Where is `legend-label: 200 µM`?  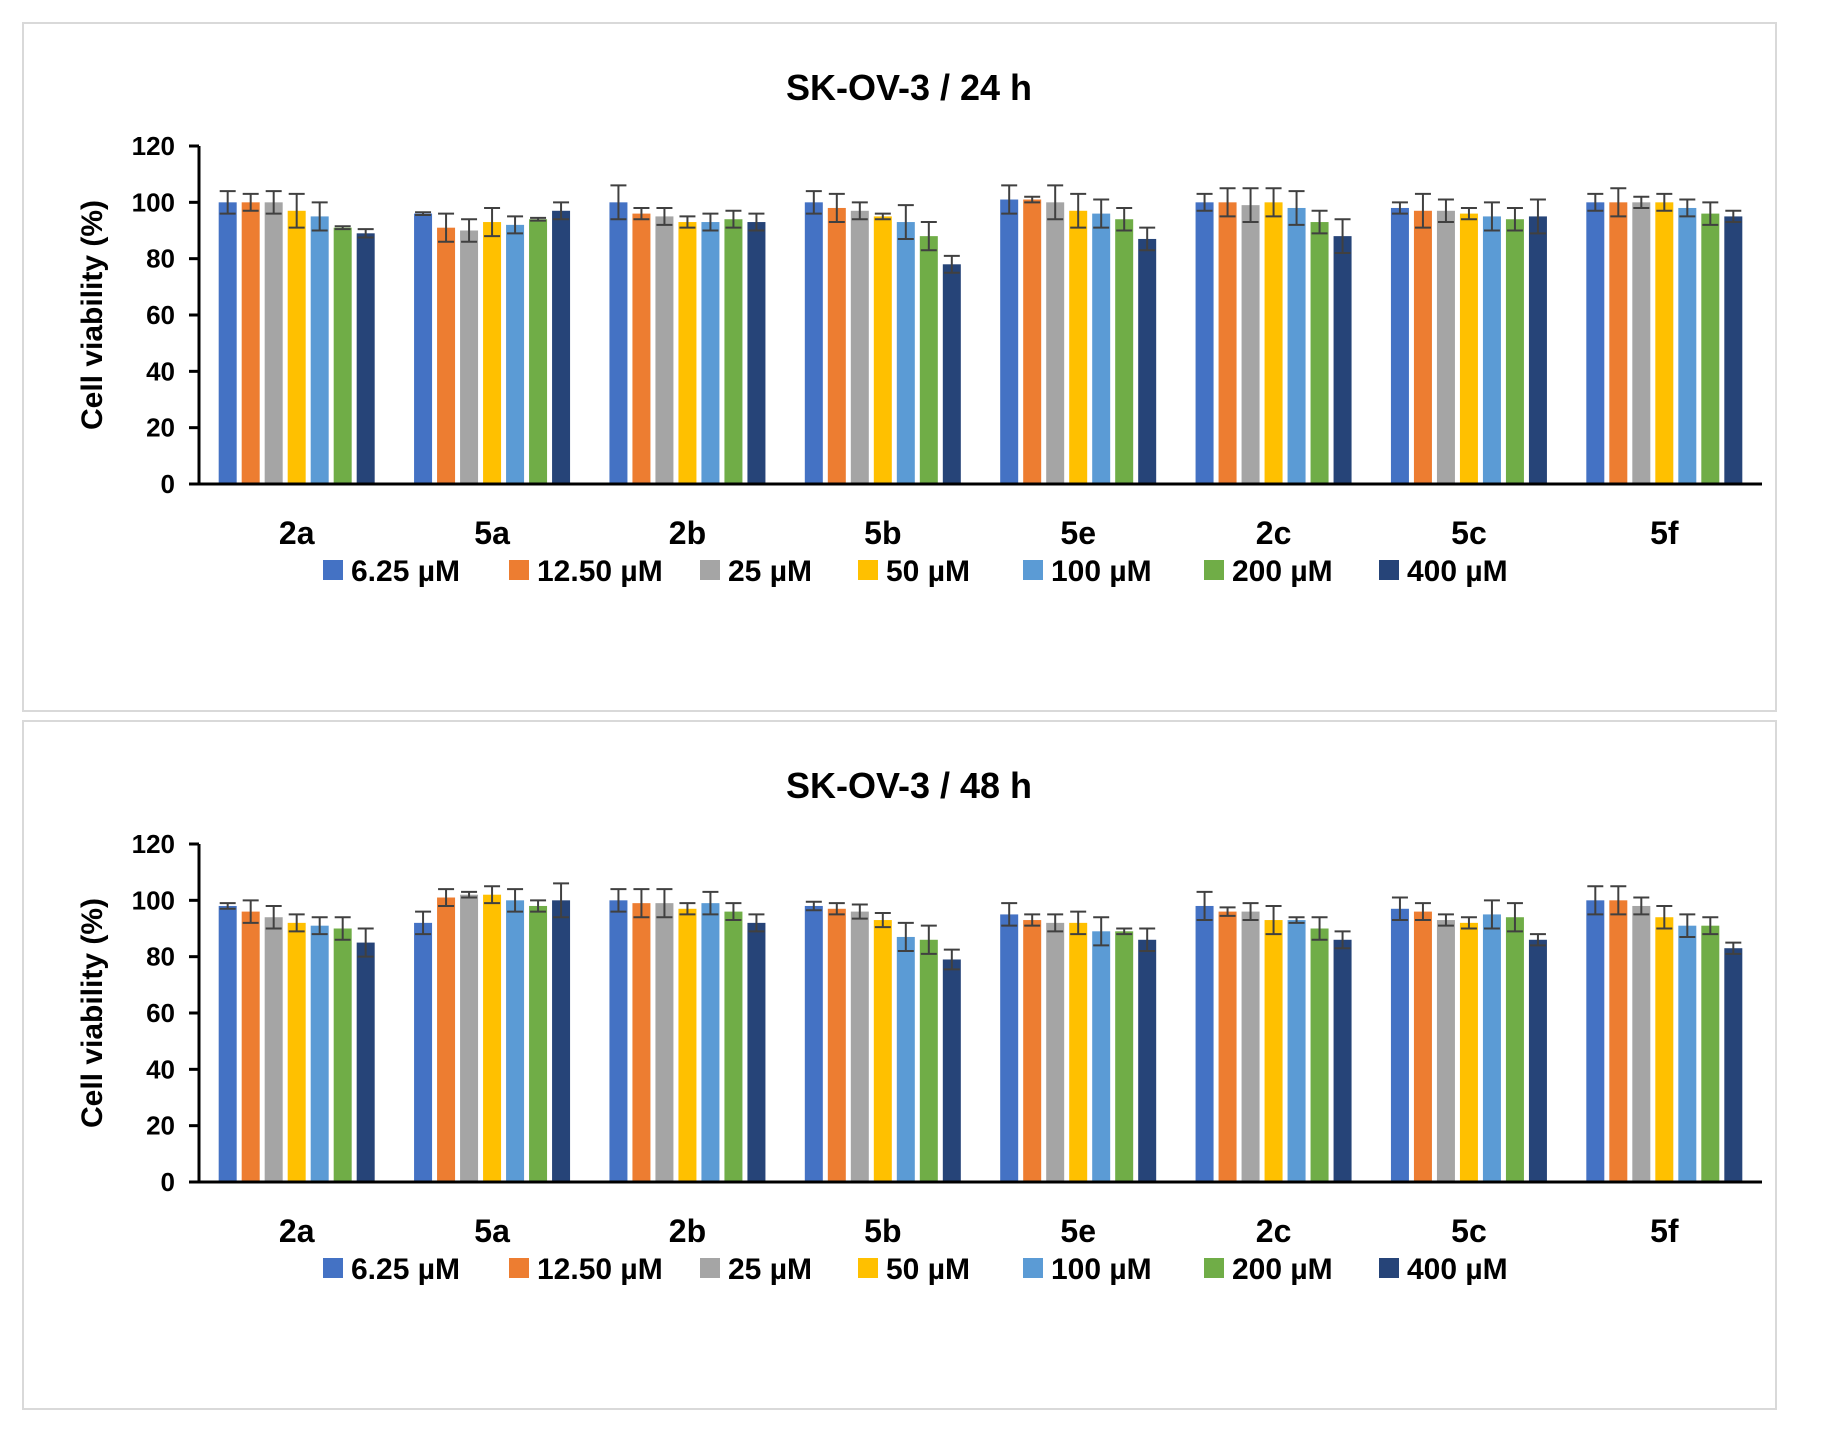
legend-label: 200 µM is located at coordinates (1282, 571).